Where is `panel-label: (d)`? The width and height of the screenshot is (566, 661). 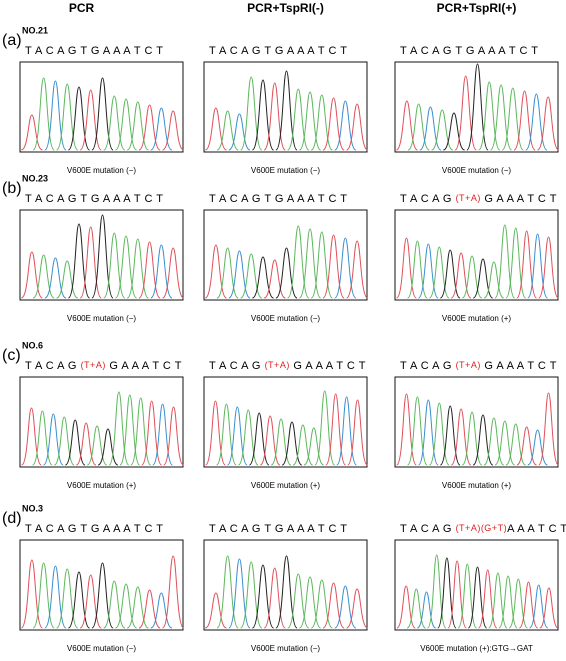
panel-label: (d) is located at coordinates (12, 518).